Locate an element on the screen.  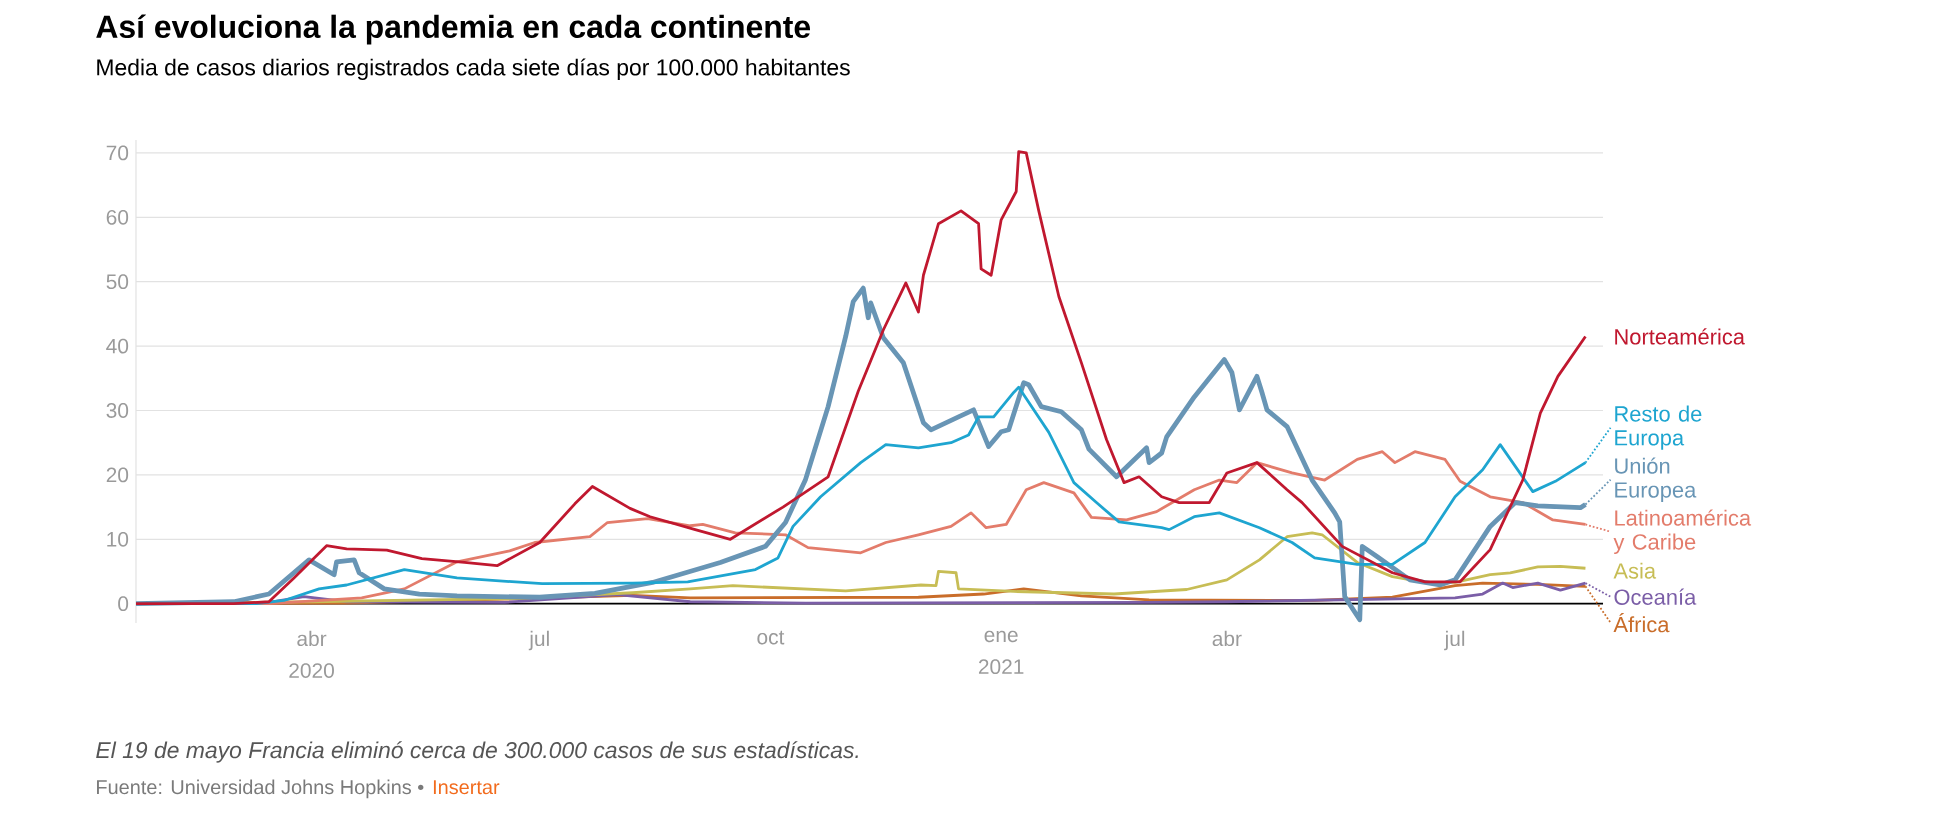
y-tick-label: 0 is located at coordinates (123, 604).